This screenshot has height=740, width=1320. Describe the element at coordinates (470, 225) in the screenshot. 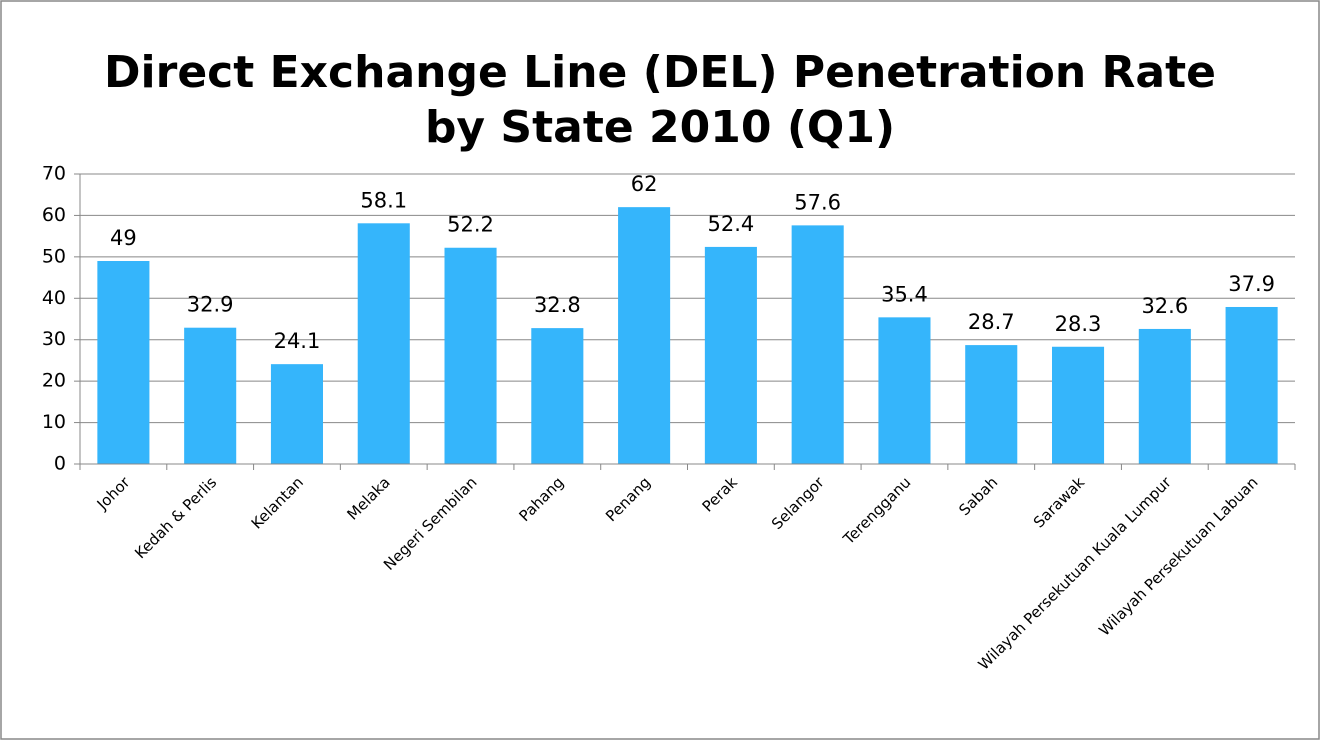

I see `data-label: 52.2` at that location.